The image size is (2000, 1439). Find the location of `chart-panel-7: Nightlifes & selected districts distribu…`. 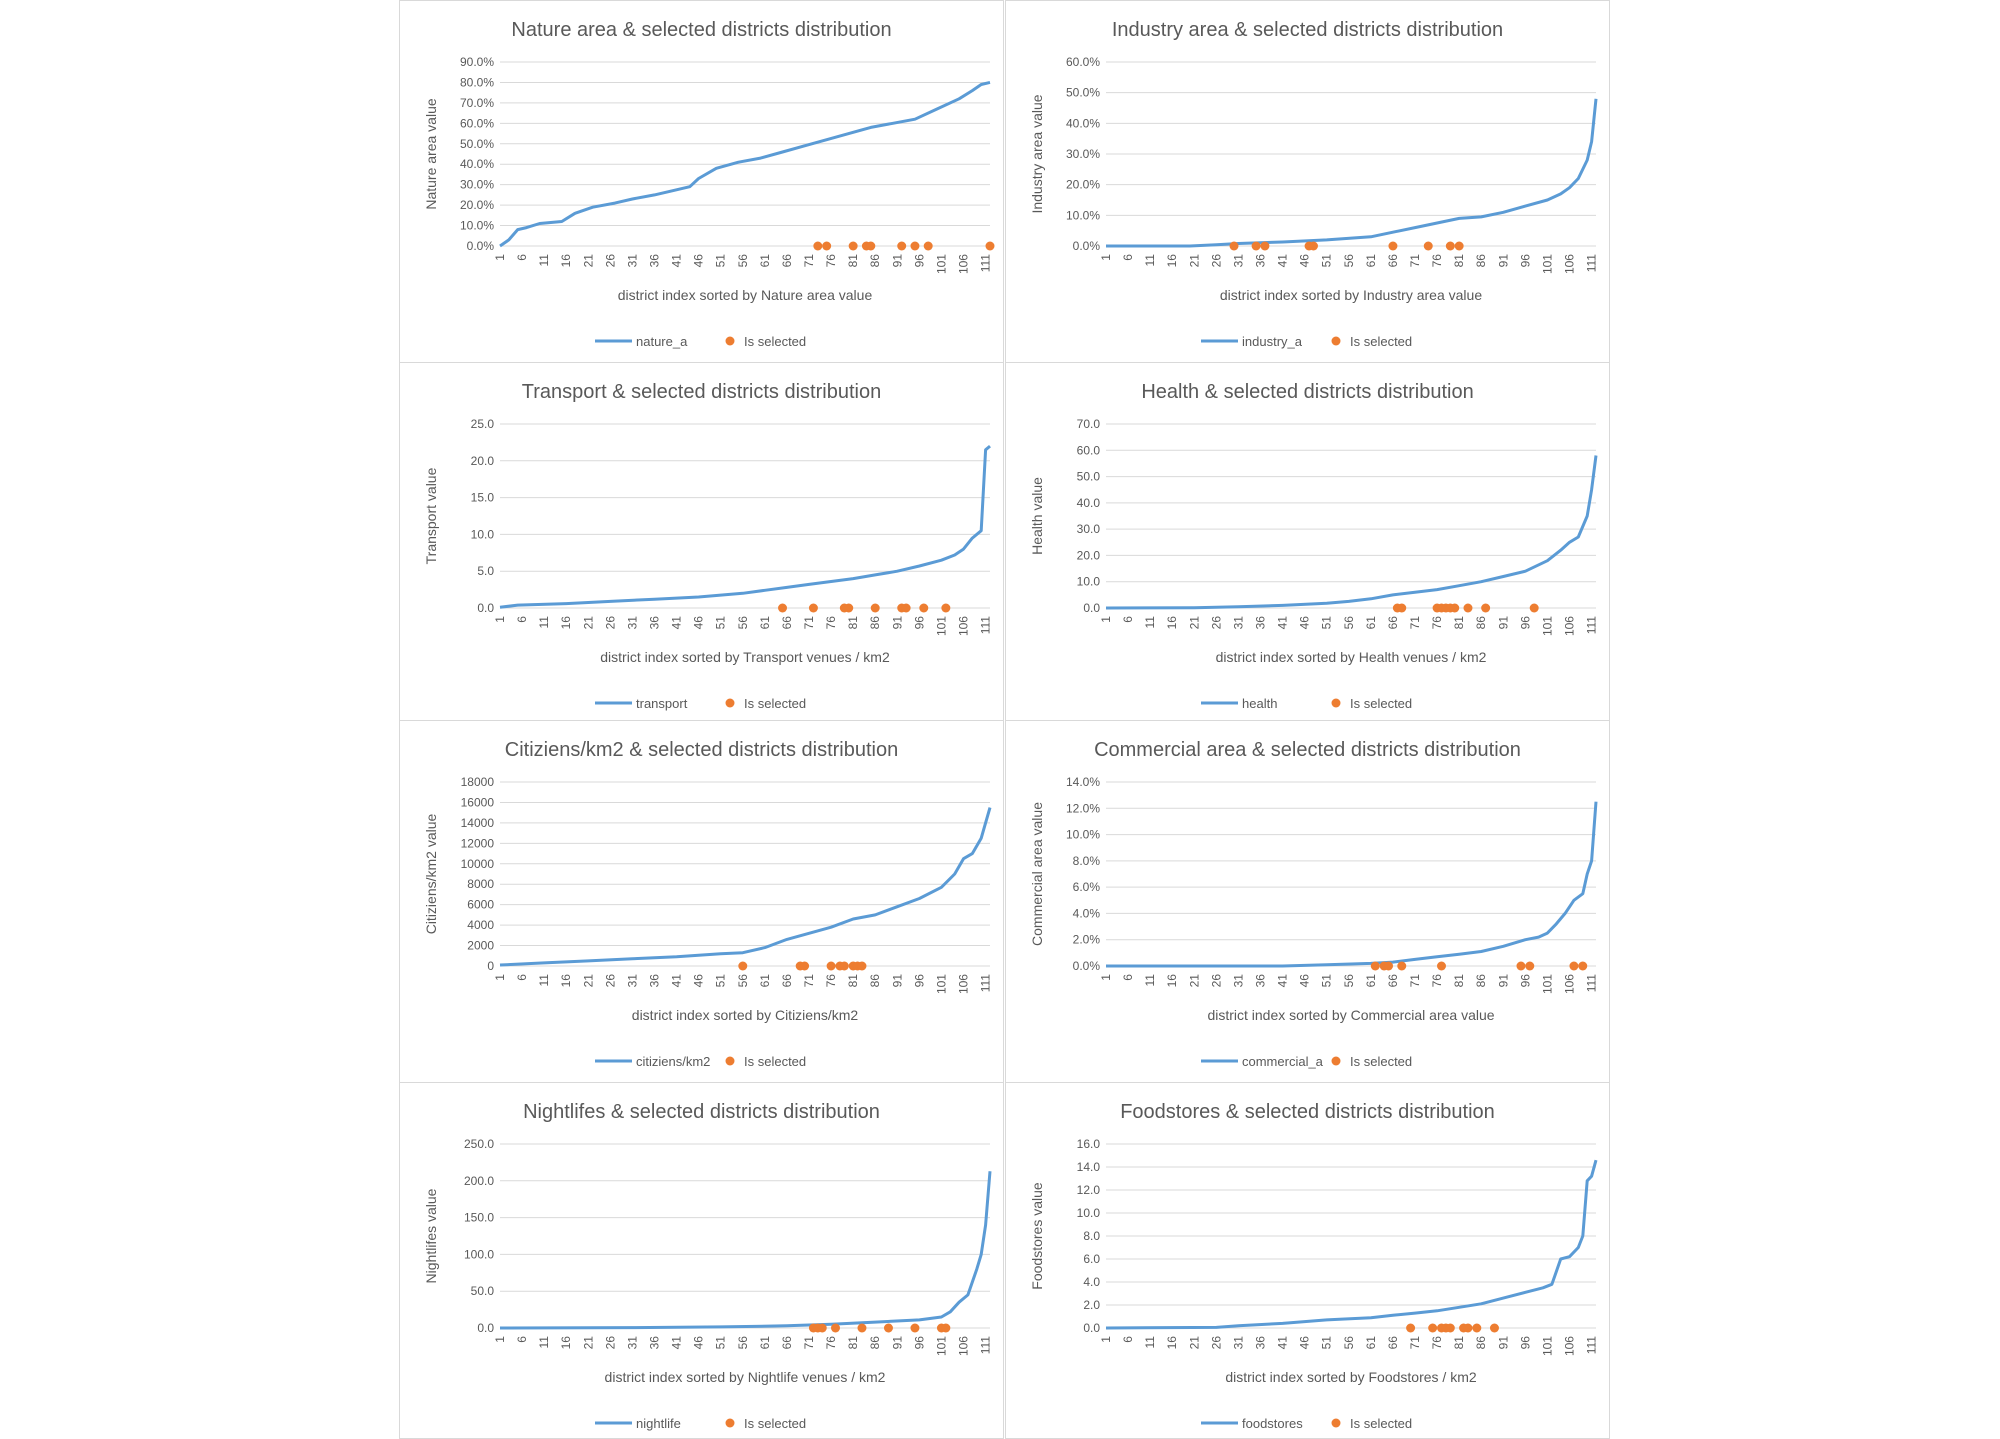

chart-panel-7: Nightlifes & selected districts distribu… is located at coordinates (701, 1260).